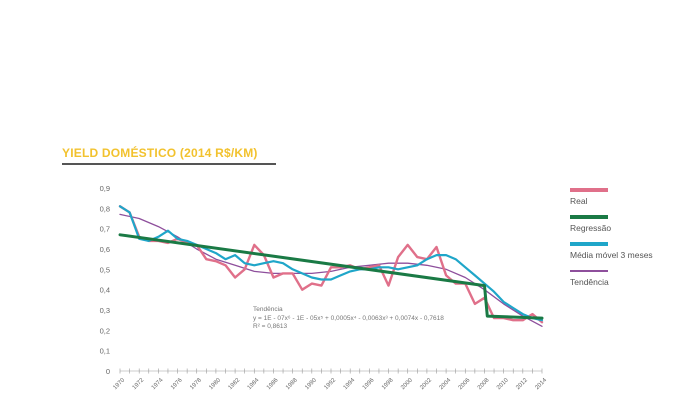 This screenshot has height=419, width=680. What do you see at coordinates (105, 351) in the screenshot?
I see `y-tick-label: 0,1` at bounding box center [105, 351].